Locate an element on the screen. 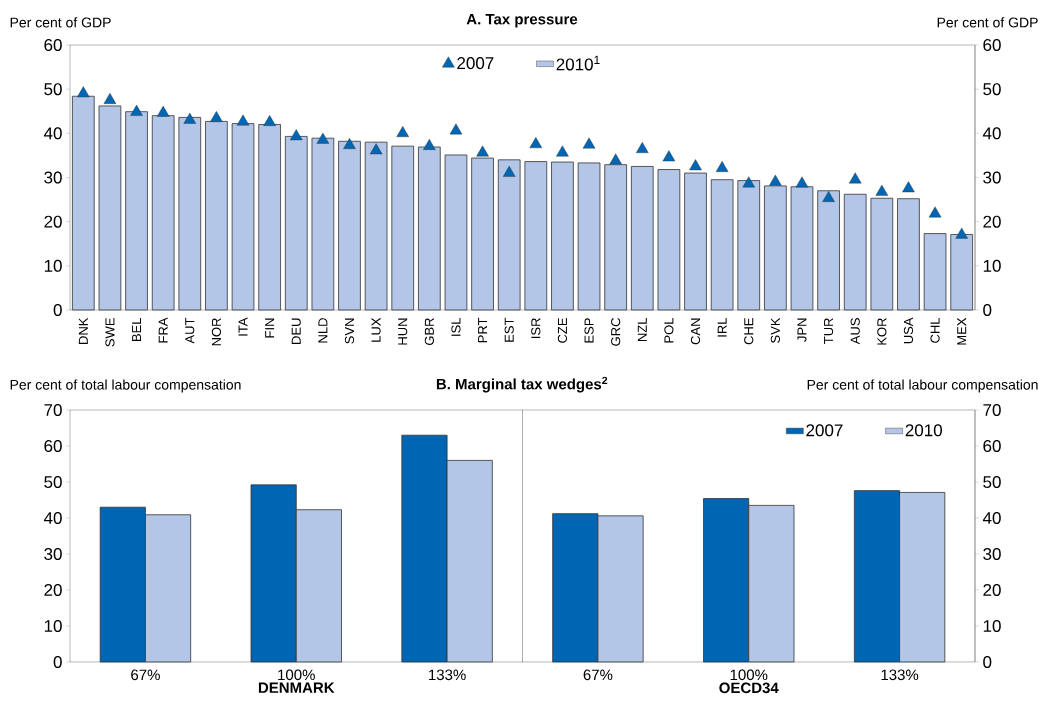 This screenshot has height=706, width=1046. x-tick-label: ISR is located at coordinates (536, 328).